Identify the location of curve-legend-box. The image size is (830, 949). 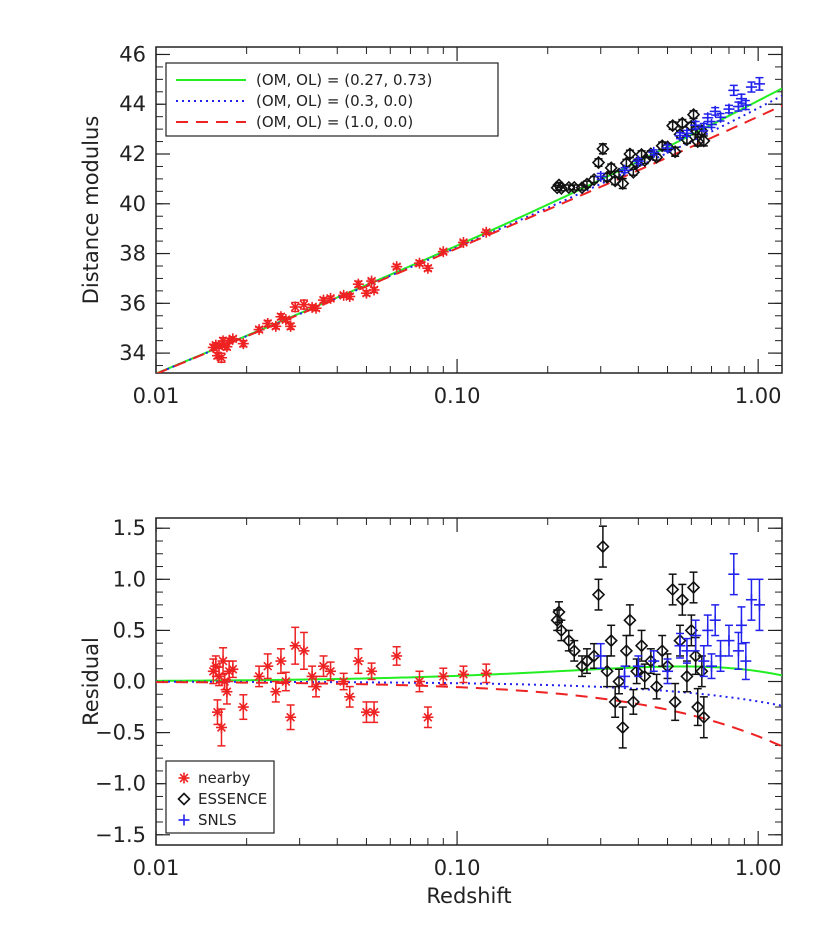
(332, 99).